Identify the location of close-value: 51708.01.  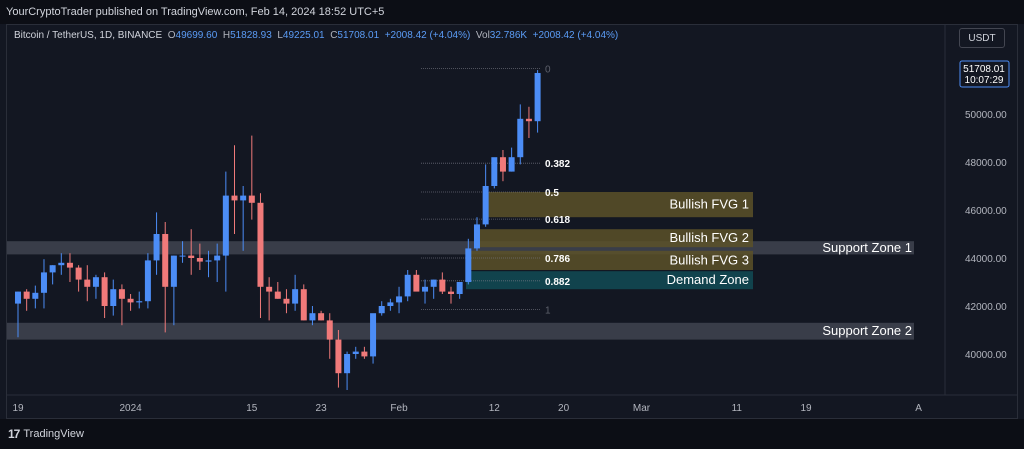
(358, 35).